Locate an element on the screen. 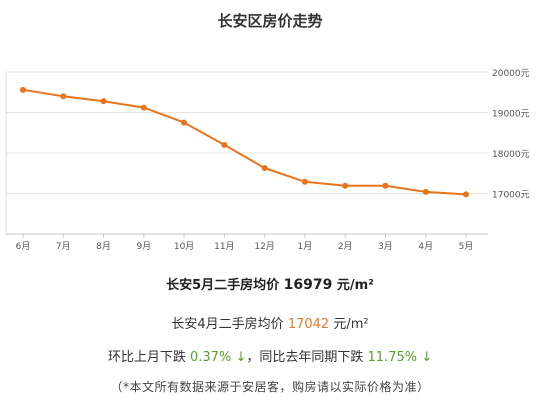  y-tick-label-19000: 19000元 is located at coordinates (511, 115).